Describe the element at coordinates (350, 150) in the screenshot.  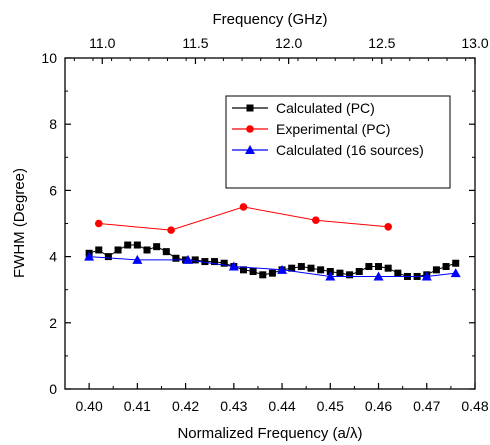
I see `legend-label-3: Calculated (16 sources)` at that location.